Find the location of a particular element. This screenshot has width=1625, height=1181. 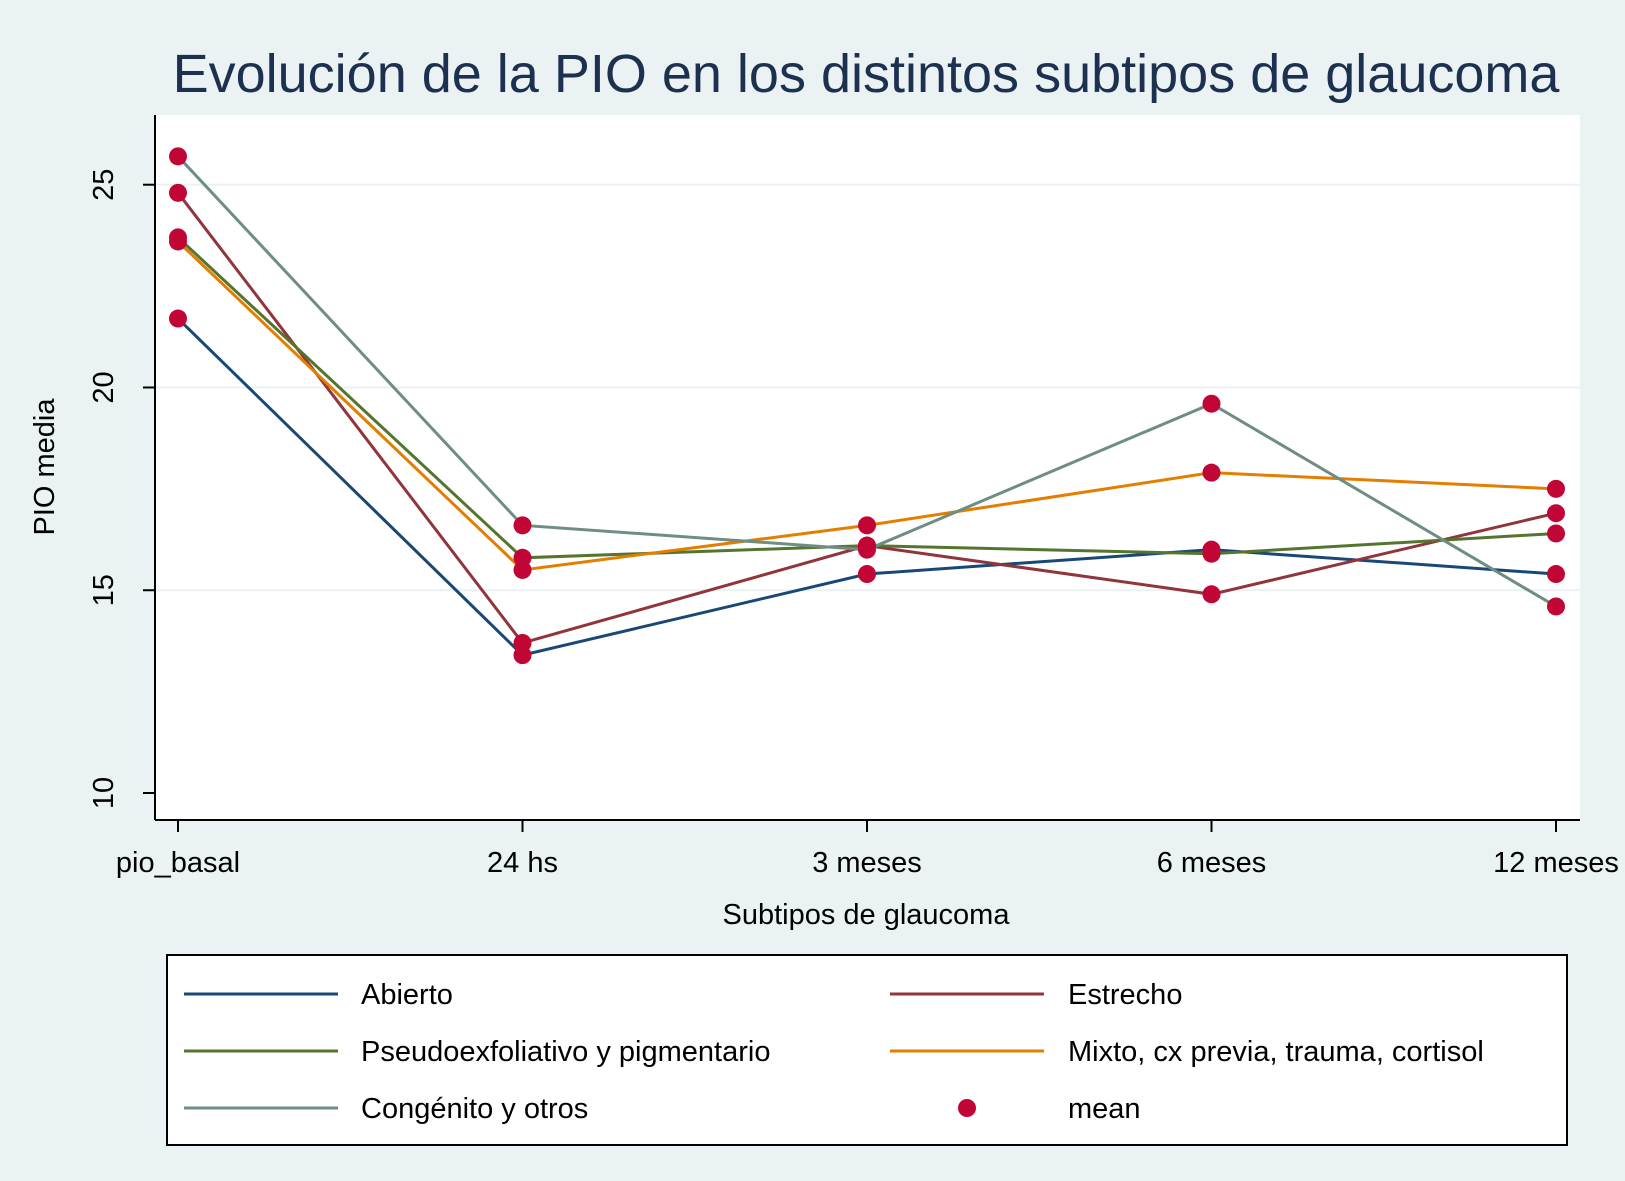

x-tick-label: pio_basal is located at coordinates (178, 863).